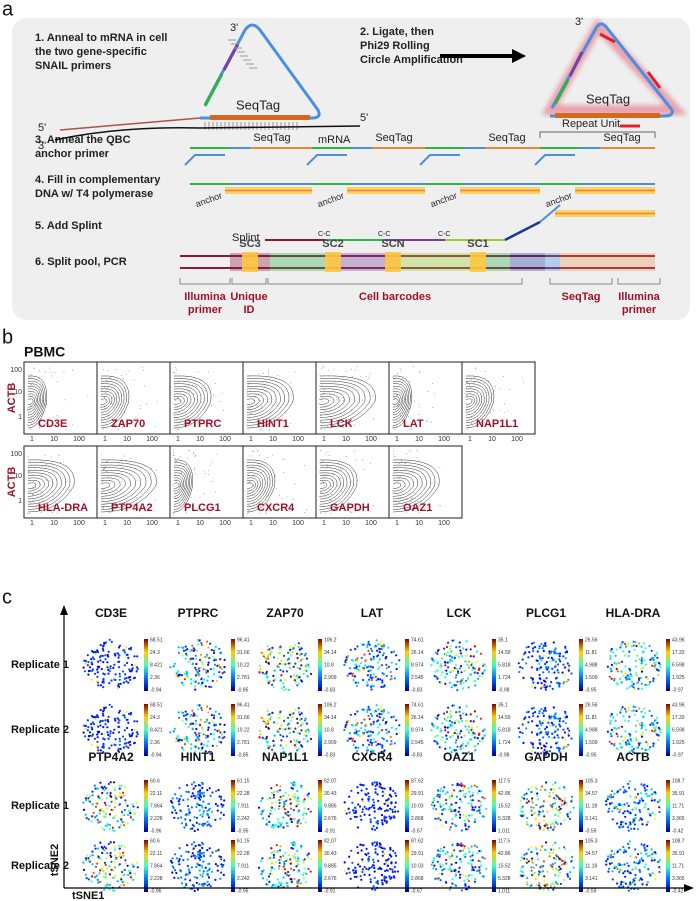 The width and height of the screenshot is (698, 901). I want to click on label: 87.62, so click(417, 841).